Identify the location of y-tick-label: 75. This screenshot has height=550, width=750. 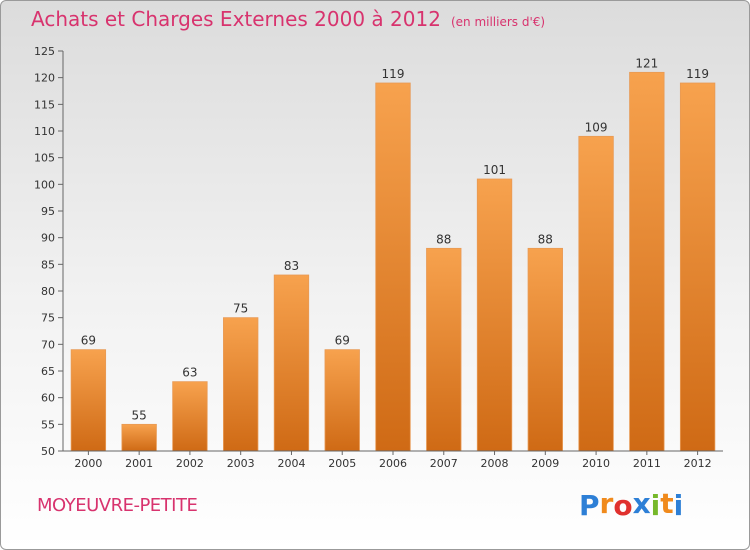
(48, 318).